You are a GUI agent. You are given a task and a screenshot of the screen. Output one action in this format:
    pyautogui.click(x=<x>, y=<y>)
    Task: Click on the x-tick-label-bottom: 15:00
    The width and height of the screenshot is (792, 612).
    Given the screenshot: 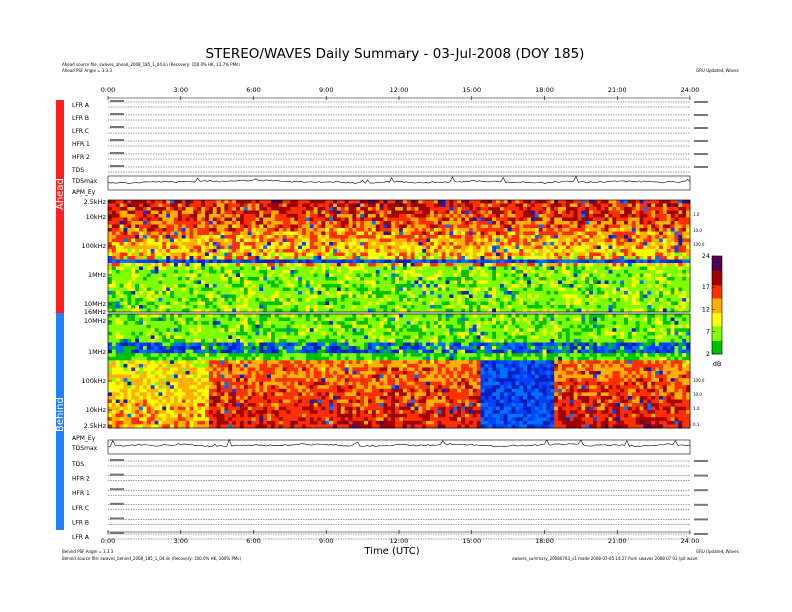 What is the action you would take?
    pyautogui.click(x=471, y=541)
    